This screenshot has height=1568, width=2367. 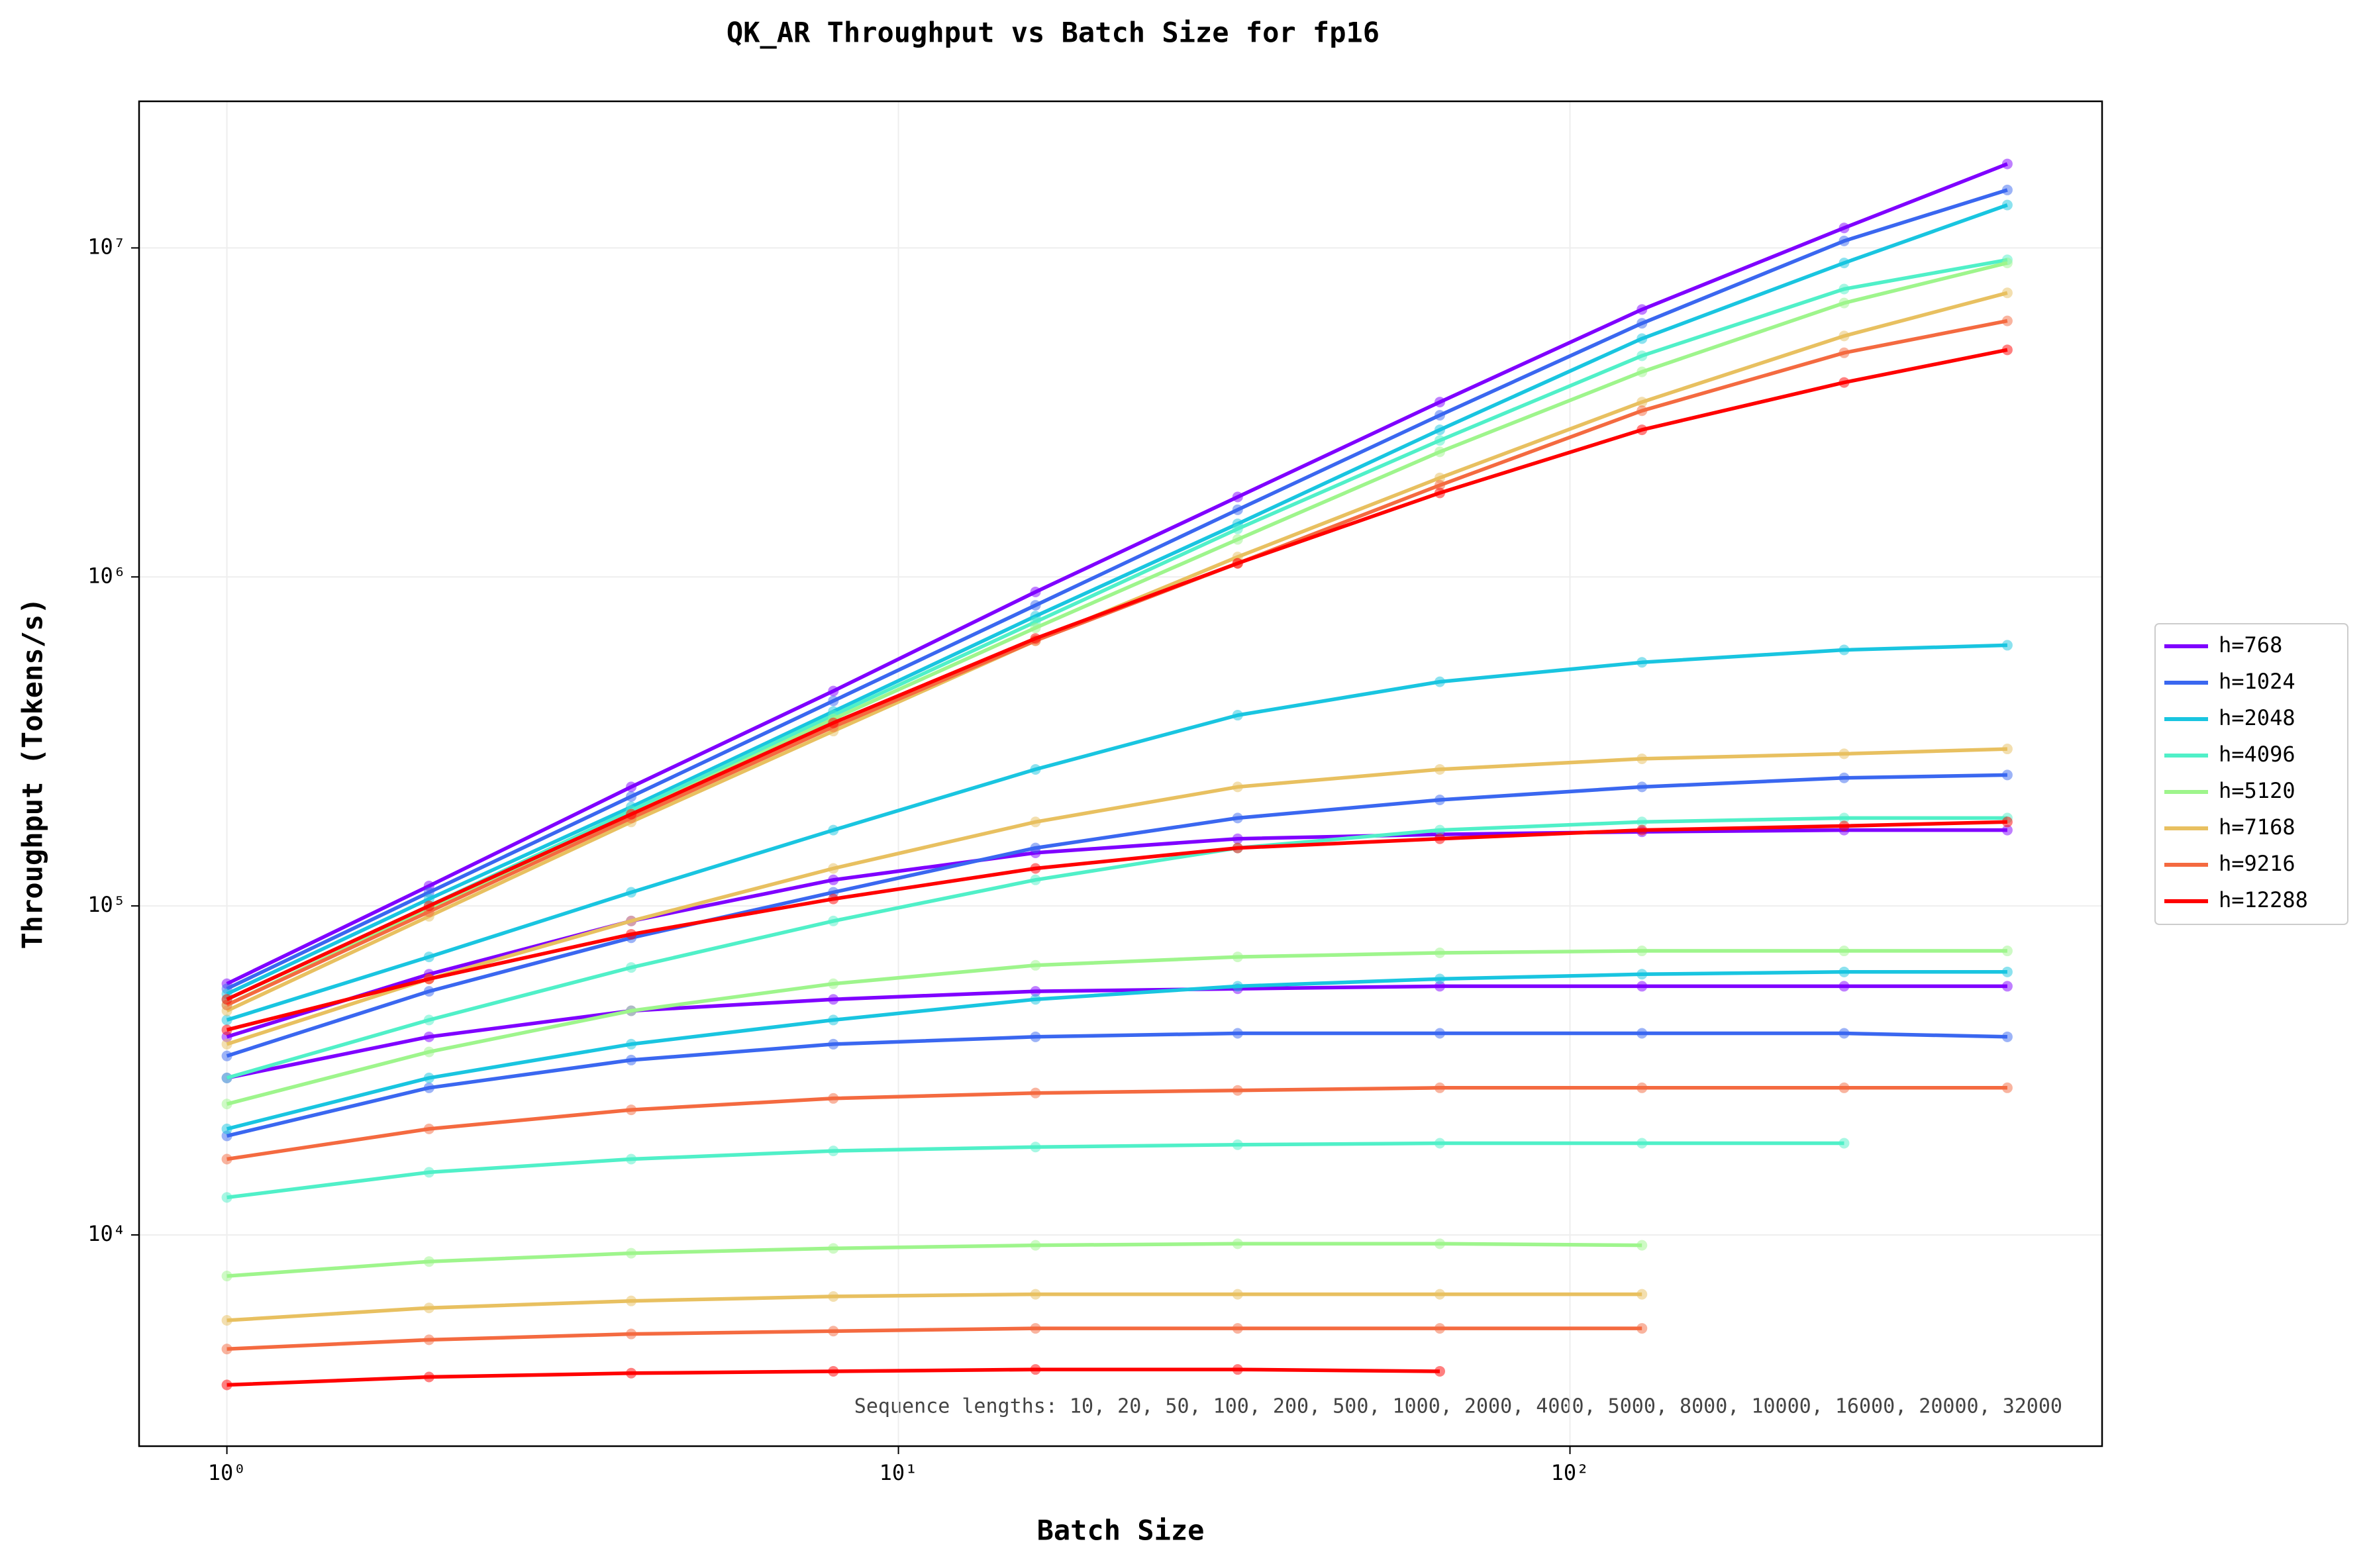 I want to click on x-tick-label: 10¹, so click(x=899, y=1472).